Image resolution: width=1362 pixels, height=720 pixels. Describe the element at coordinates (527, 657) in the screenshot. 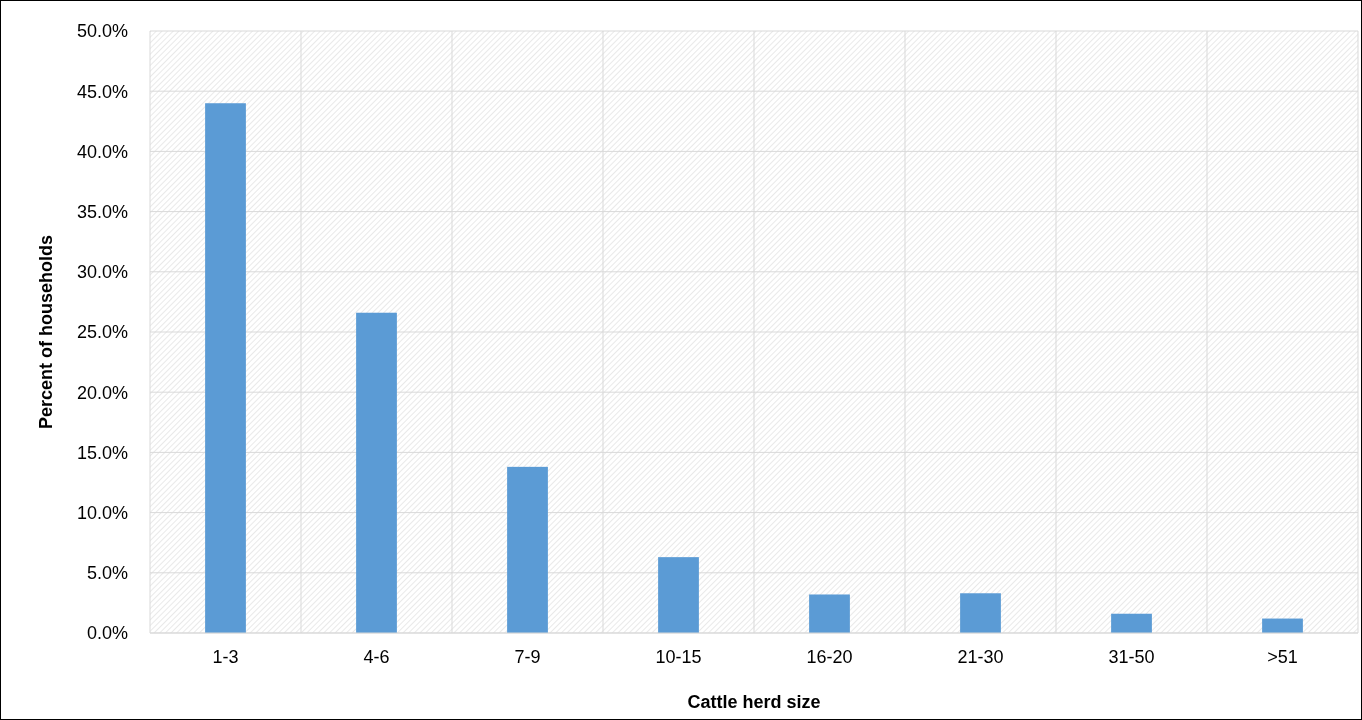

I see `x-tick-label: 7-9` at that location.